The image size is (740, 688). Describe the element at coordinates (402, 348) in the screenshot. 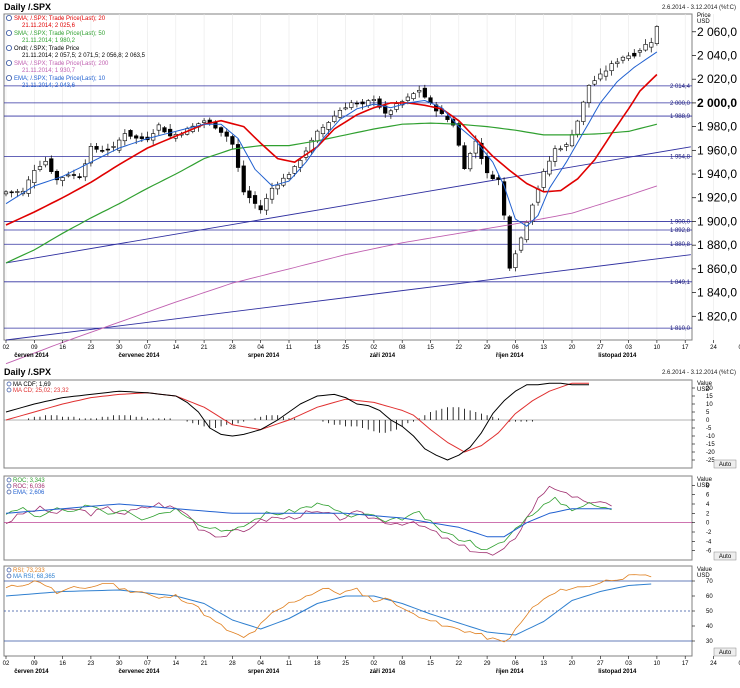

I see `xtick-label-14: 08` at that location.